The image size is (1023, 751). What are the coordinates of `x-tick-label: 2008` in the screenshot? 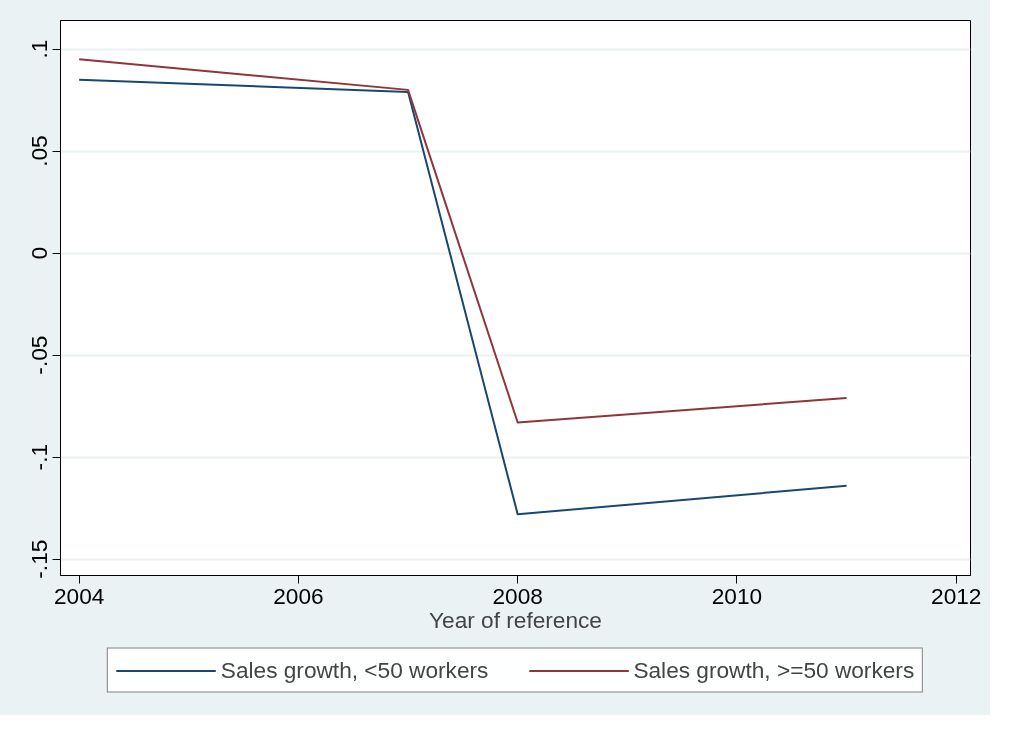 It's located at (517, 595).